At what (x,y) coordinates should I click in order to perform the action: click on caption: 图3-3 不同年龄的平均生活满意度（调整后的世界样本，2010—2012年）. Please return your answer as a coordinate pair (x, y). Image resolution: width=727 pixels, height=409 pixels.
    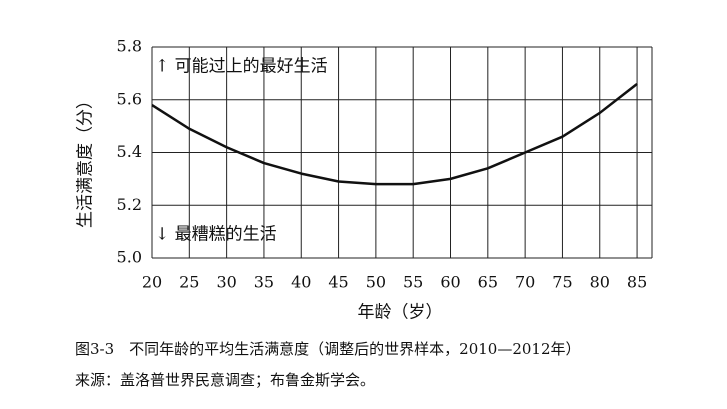
    Looking at the image, I should click on (328, 349).